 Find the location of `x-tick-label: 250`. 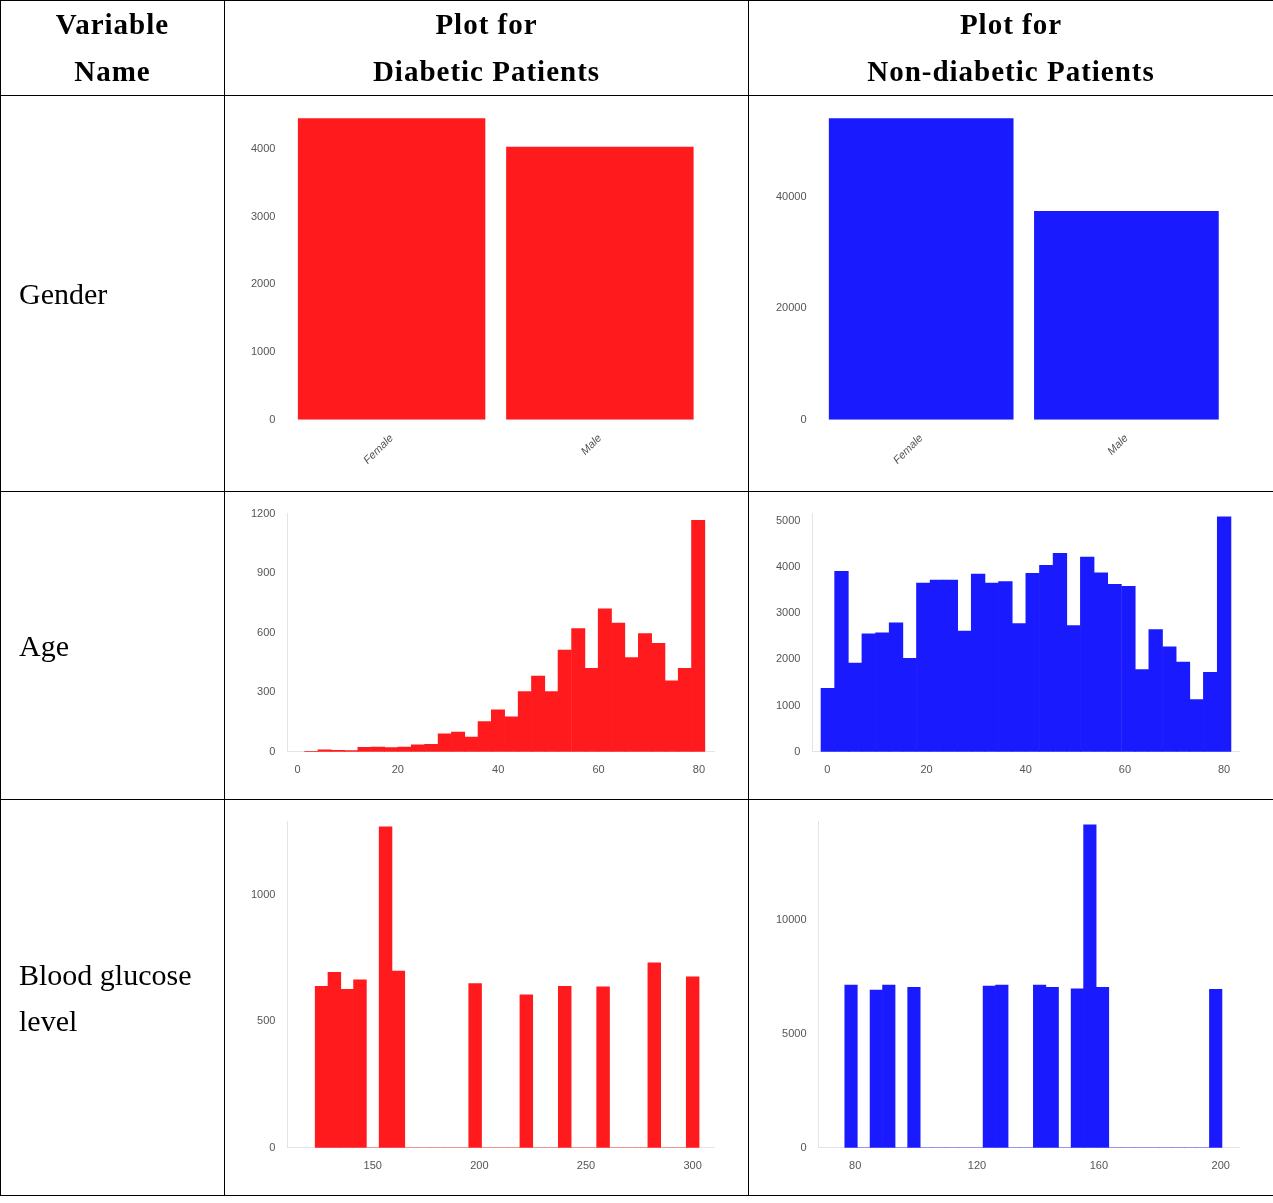

x-tick-label: 250 is located at coordinates (586, 1164).